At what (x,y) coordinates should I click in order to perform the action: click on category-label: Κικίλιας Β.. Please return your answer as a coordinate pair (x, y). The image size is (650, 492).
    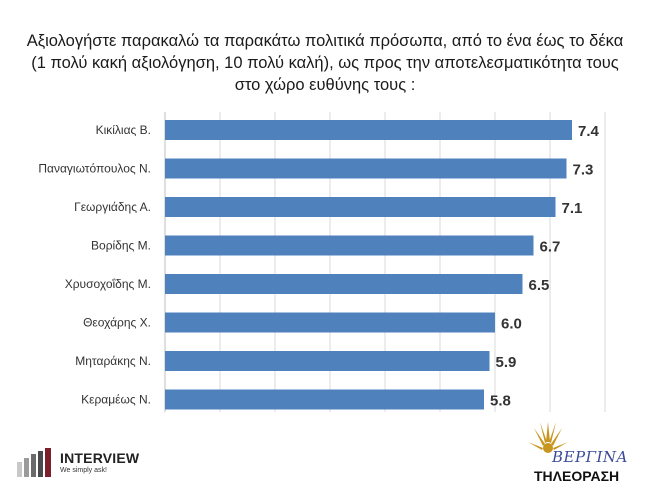
    Looking at the image, I should click on (123, 130).